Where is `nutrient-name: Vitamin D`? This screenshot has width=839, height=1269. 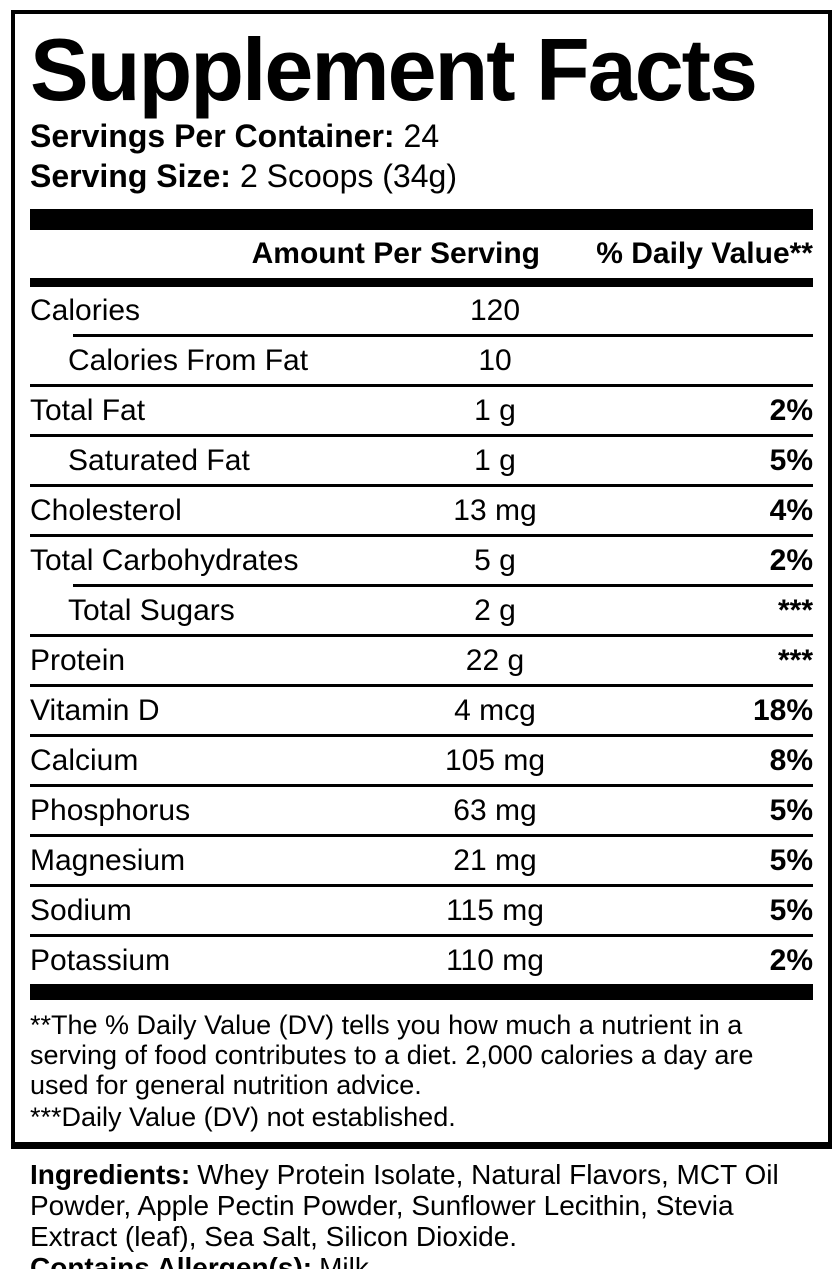
nutrient-name: Vitamin D is located at coordinates (95, 710).